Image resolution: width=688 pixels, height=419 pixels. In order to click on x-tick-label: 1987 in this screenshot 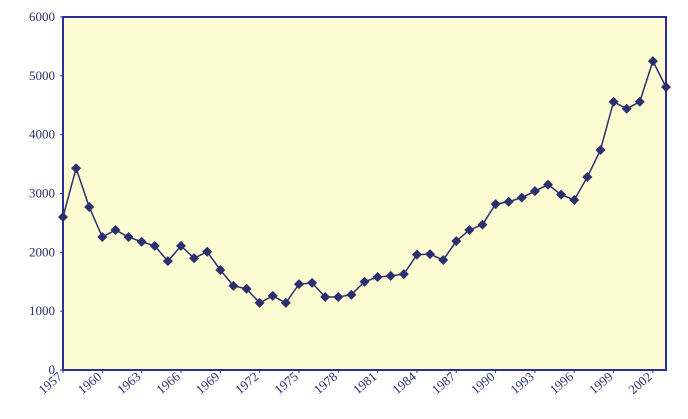, I will do `click(444, 382)`.